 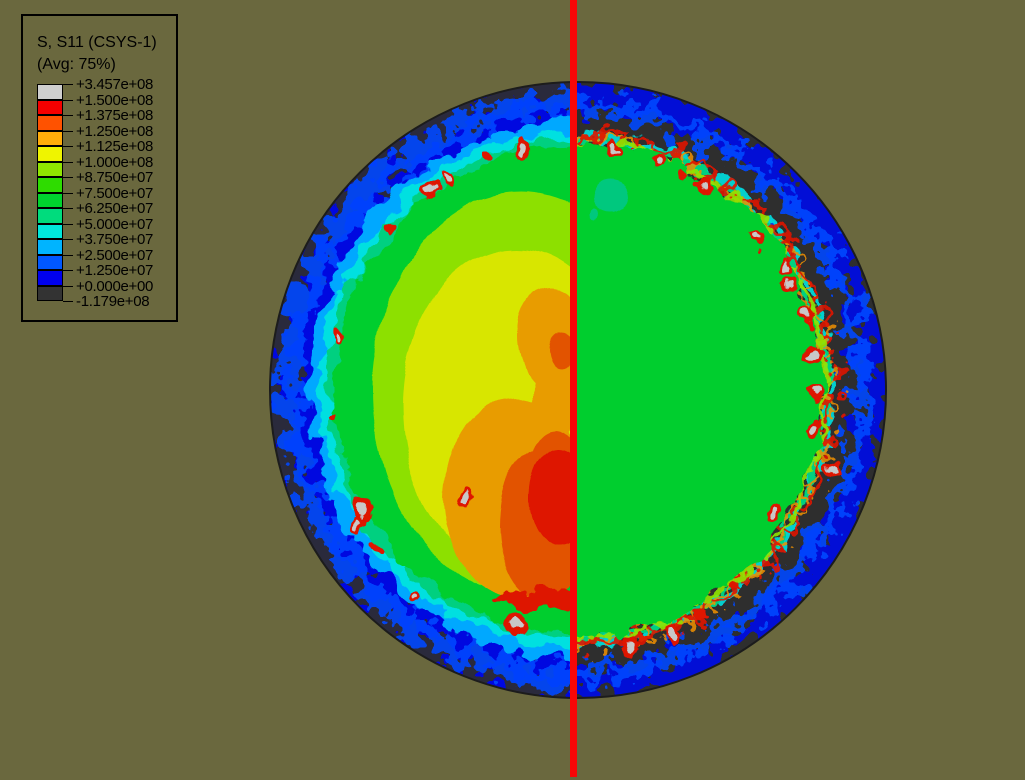 What do you see at coordinates (115, 239) in the screenshot?
I see `legend-tick-label: +3.750e+07` at bounding box center [115, 239].